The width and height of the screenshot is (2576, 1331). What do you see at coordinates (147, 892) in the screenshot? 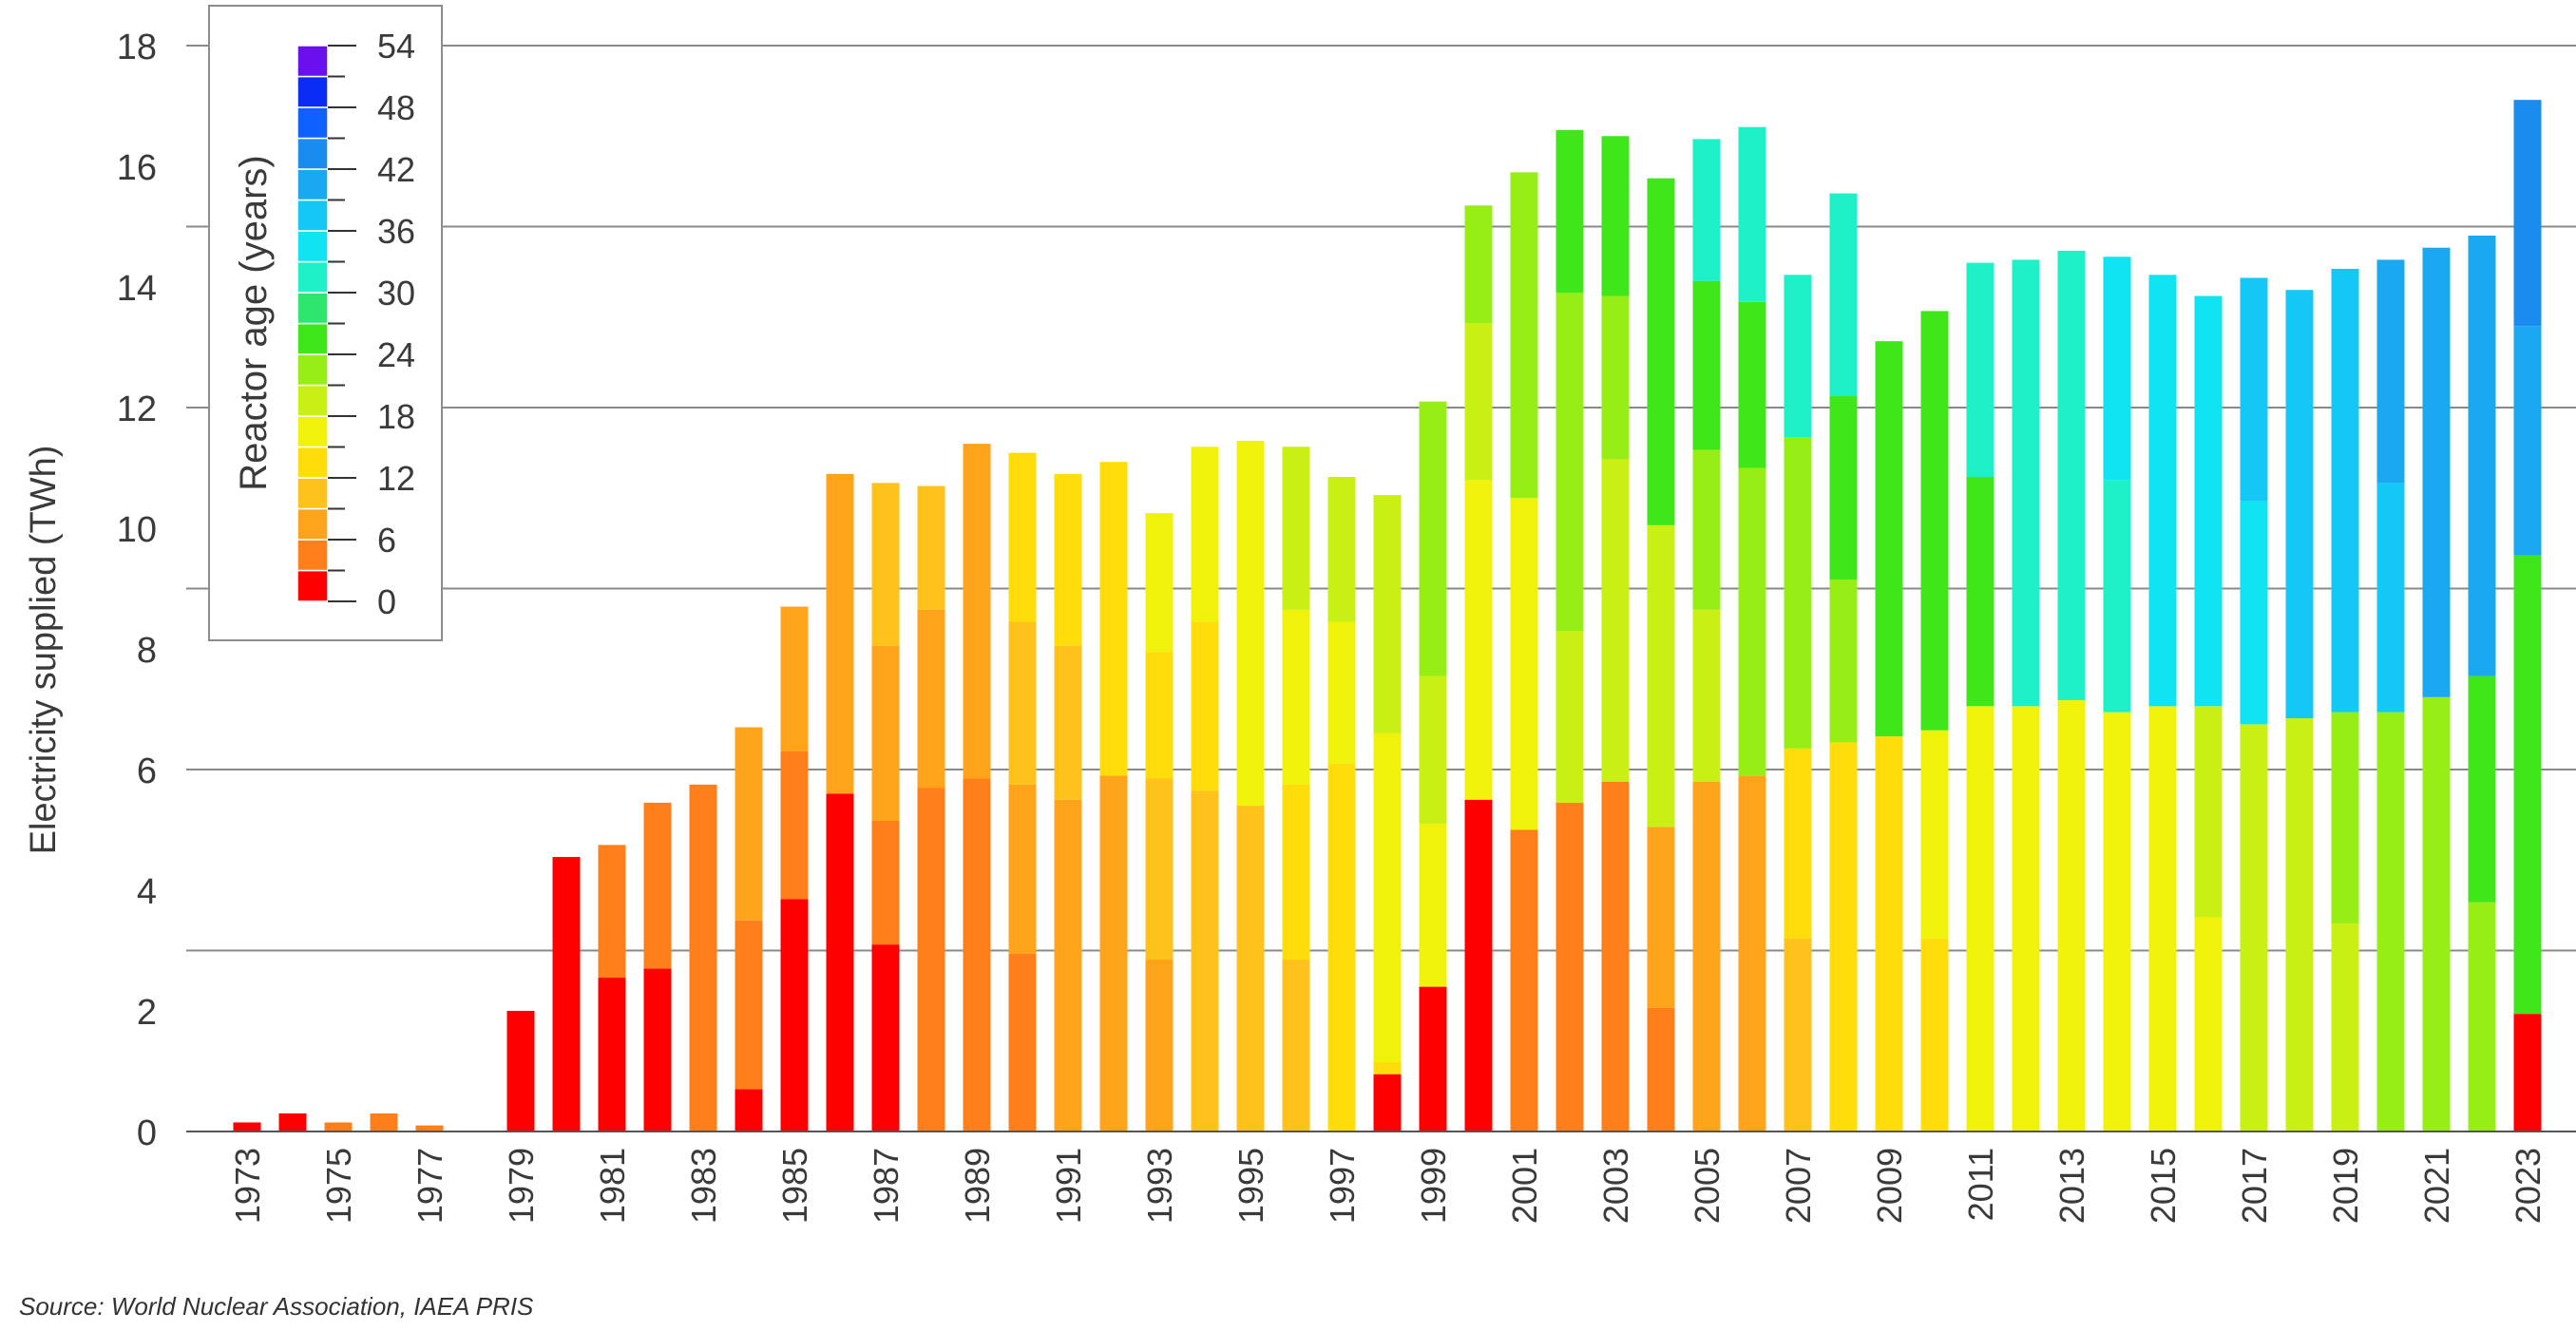
I see `y-tick-label: 4` at bounding box center [147, 892].